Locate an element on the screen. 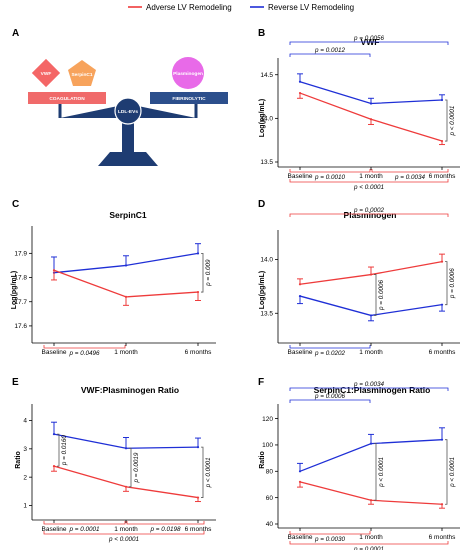 Image resolution: width=476 pixels, height=550 pixels. chart-title-e: VWF:Plasminogen Ratio is located at coordinates (130, 390).